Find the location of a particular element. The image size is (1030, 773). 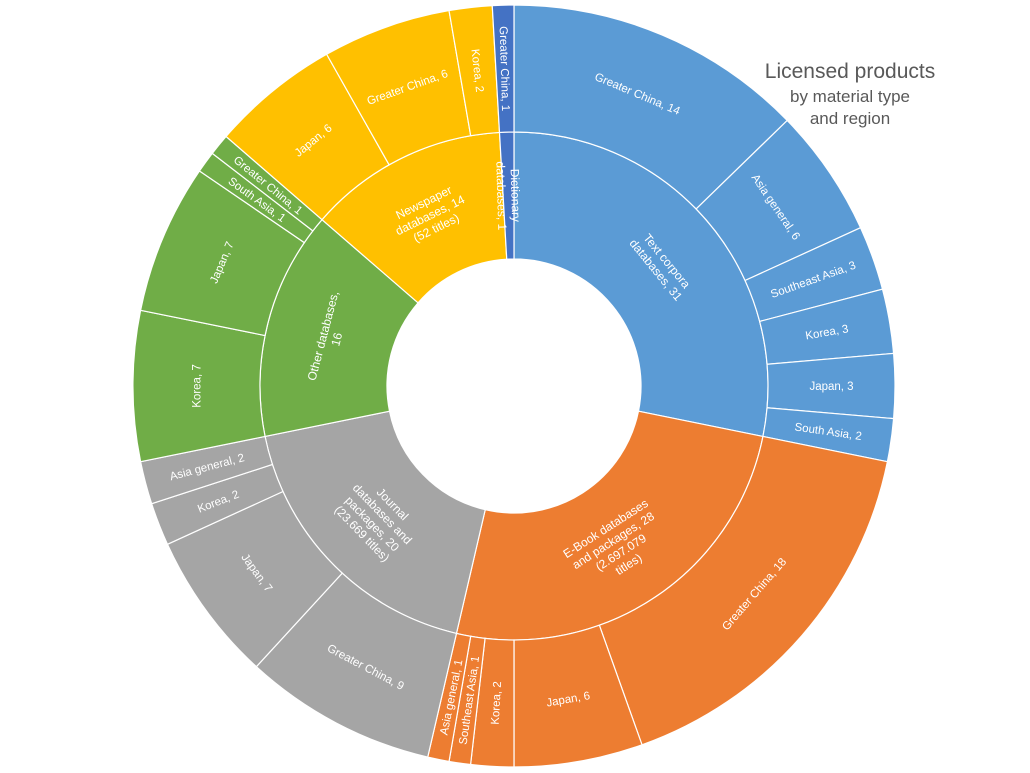

chart-title: Licensed products is located at coordinates (850, 71).